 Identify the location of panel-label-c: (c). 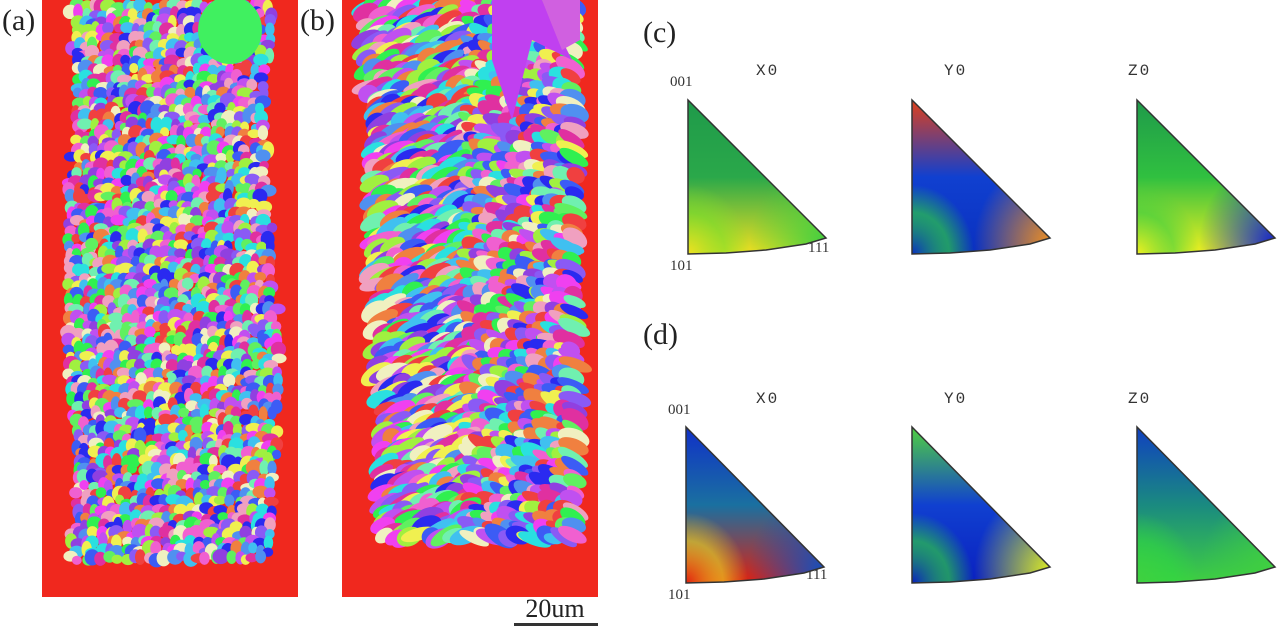
(660, 32).